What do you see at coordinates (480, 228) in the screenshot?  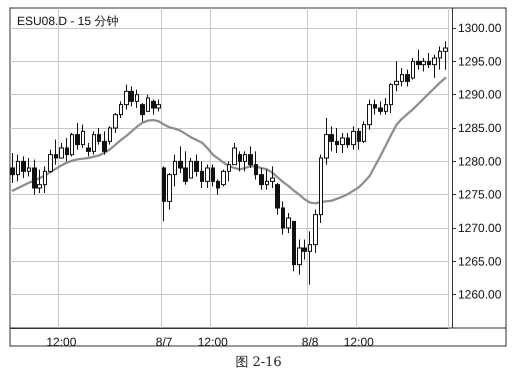 I see `y-tick-label: 1270.00` at bounding box center [480, 228].